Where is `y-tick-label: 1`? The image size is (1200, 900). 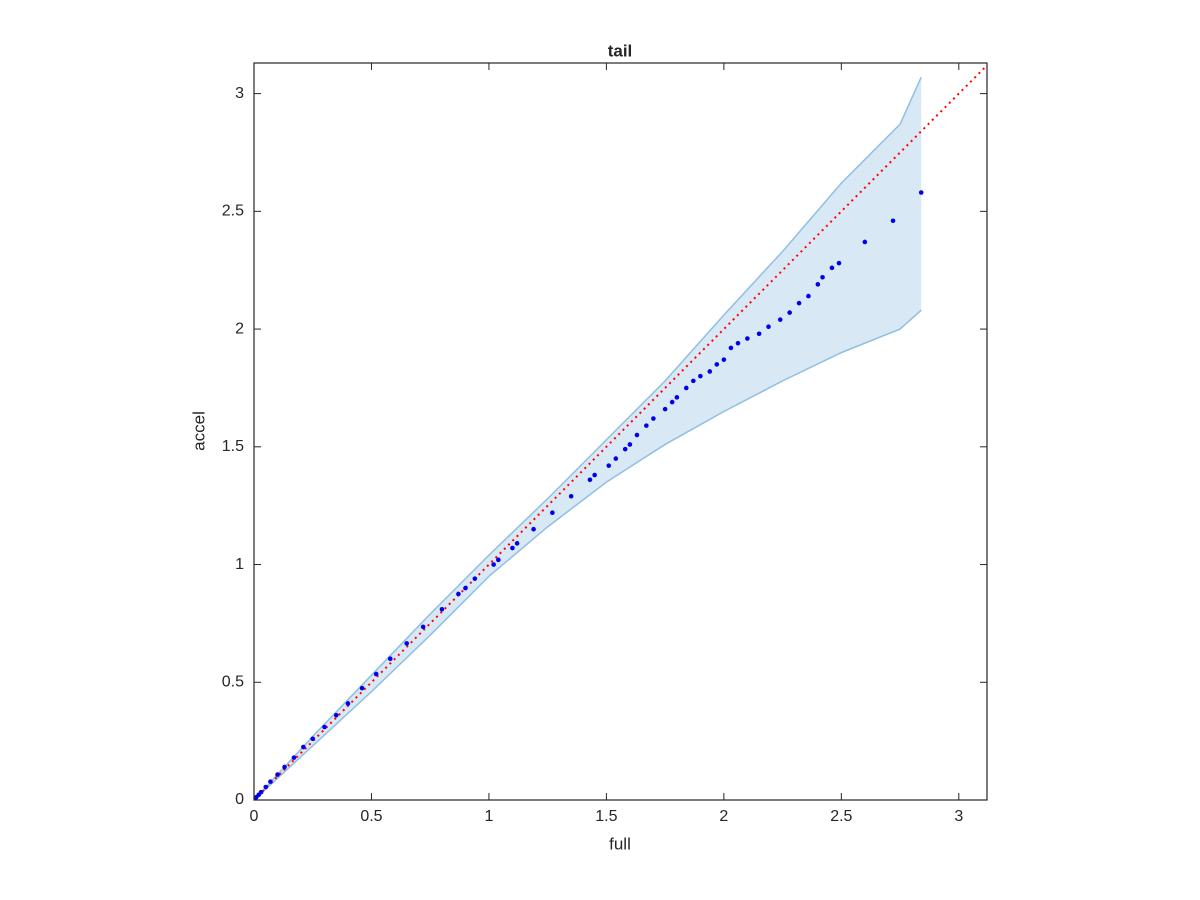
y-tick-label: 1 is located at coordinates (239, 564).